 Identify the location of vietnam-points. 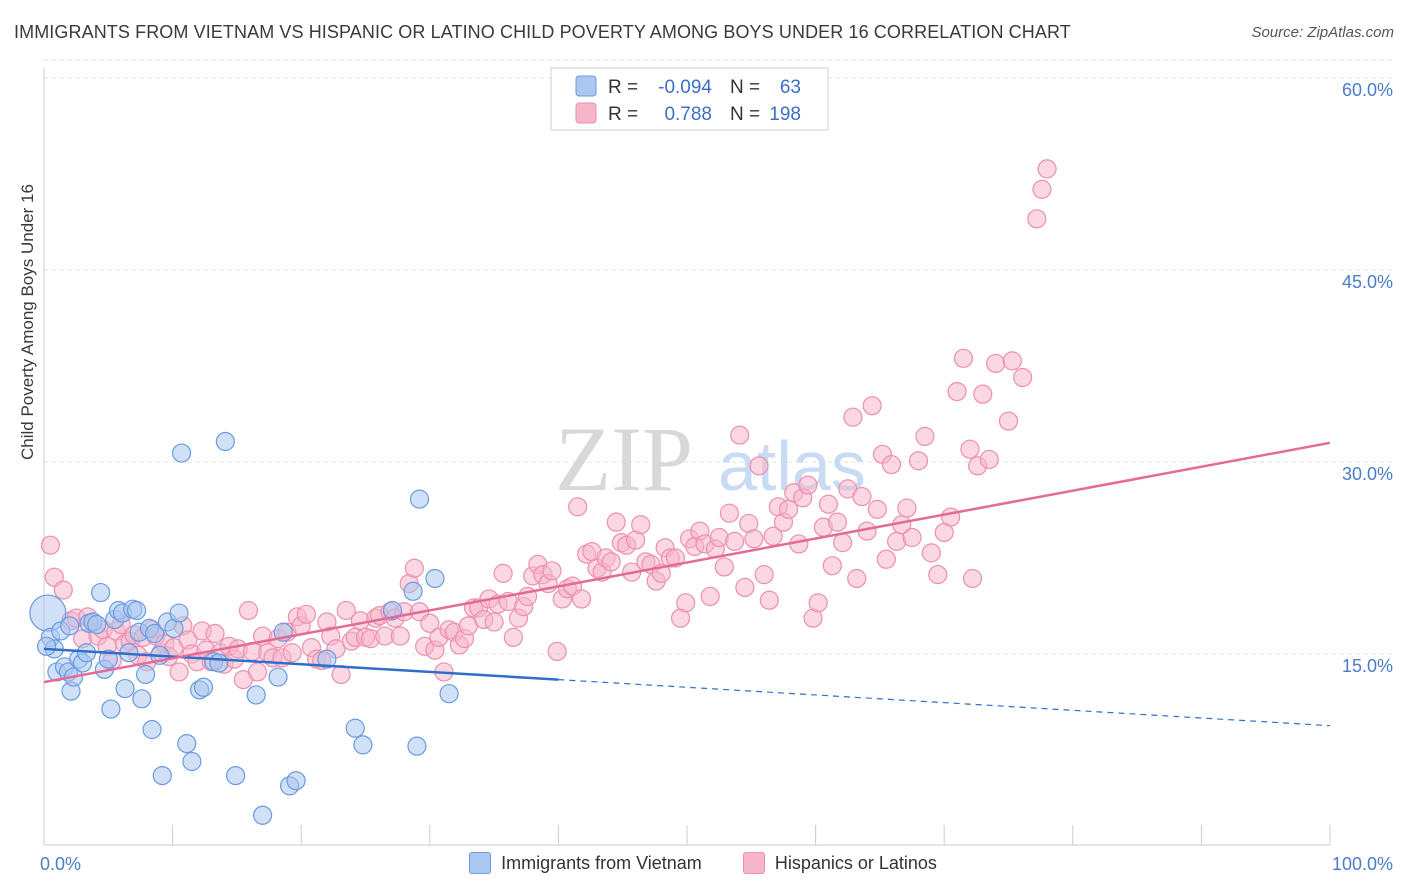
(244, 628).